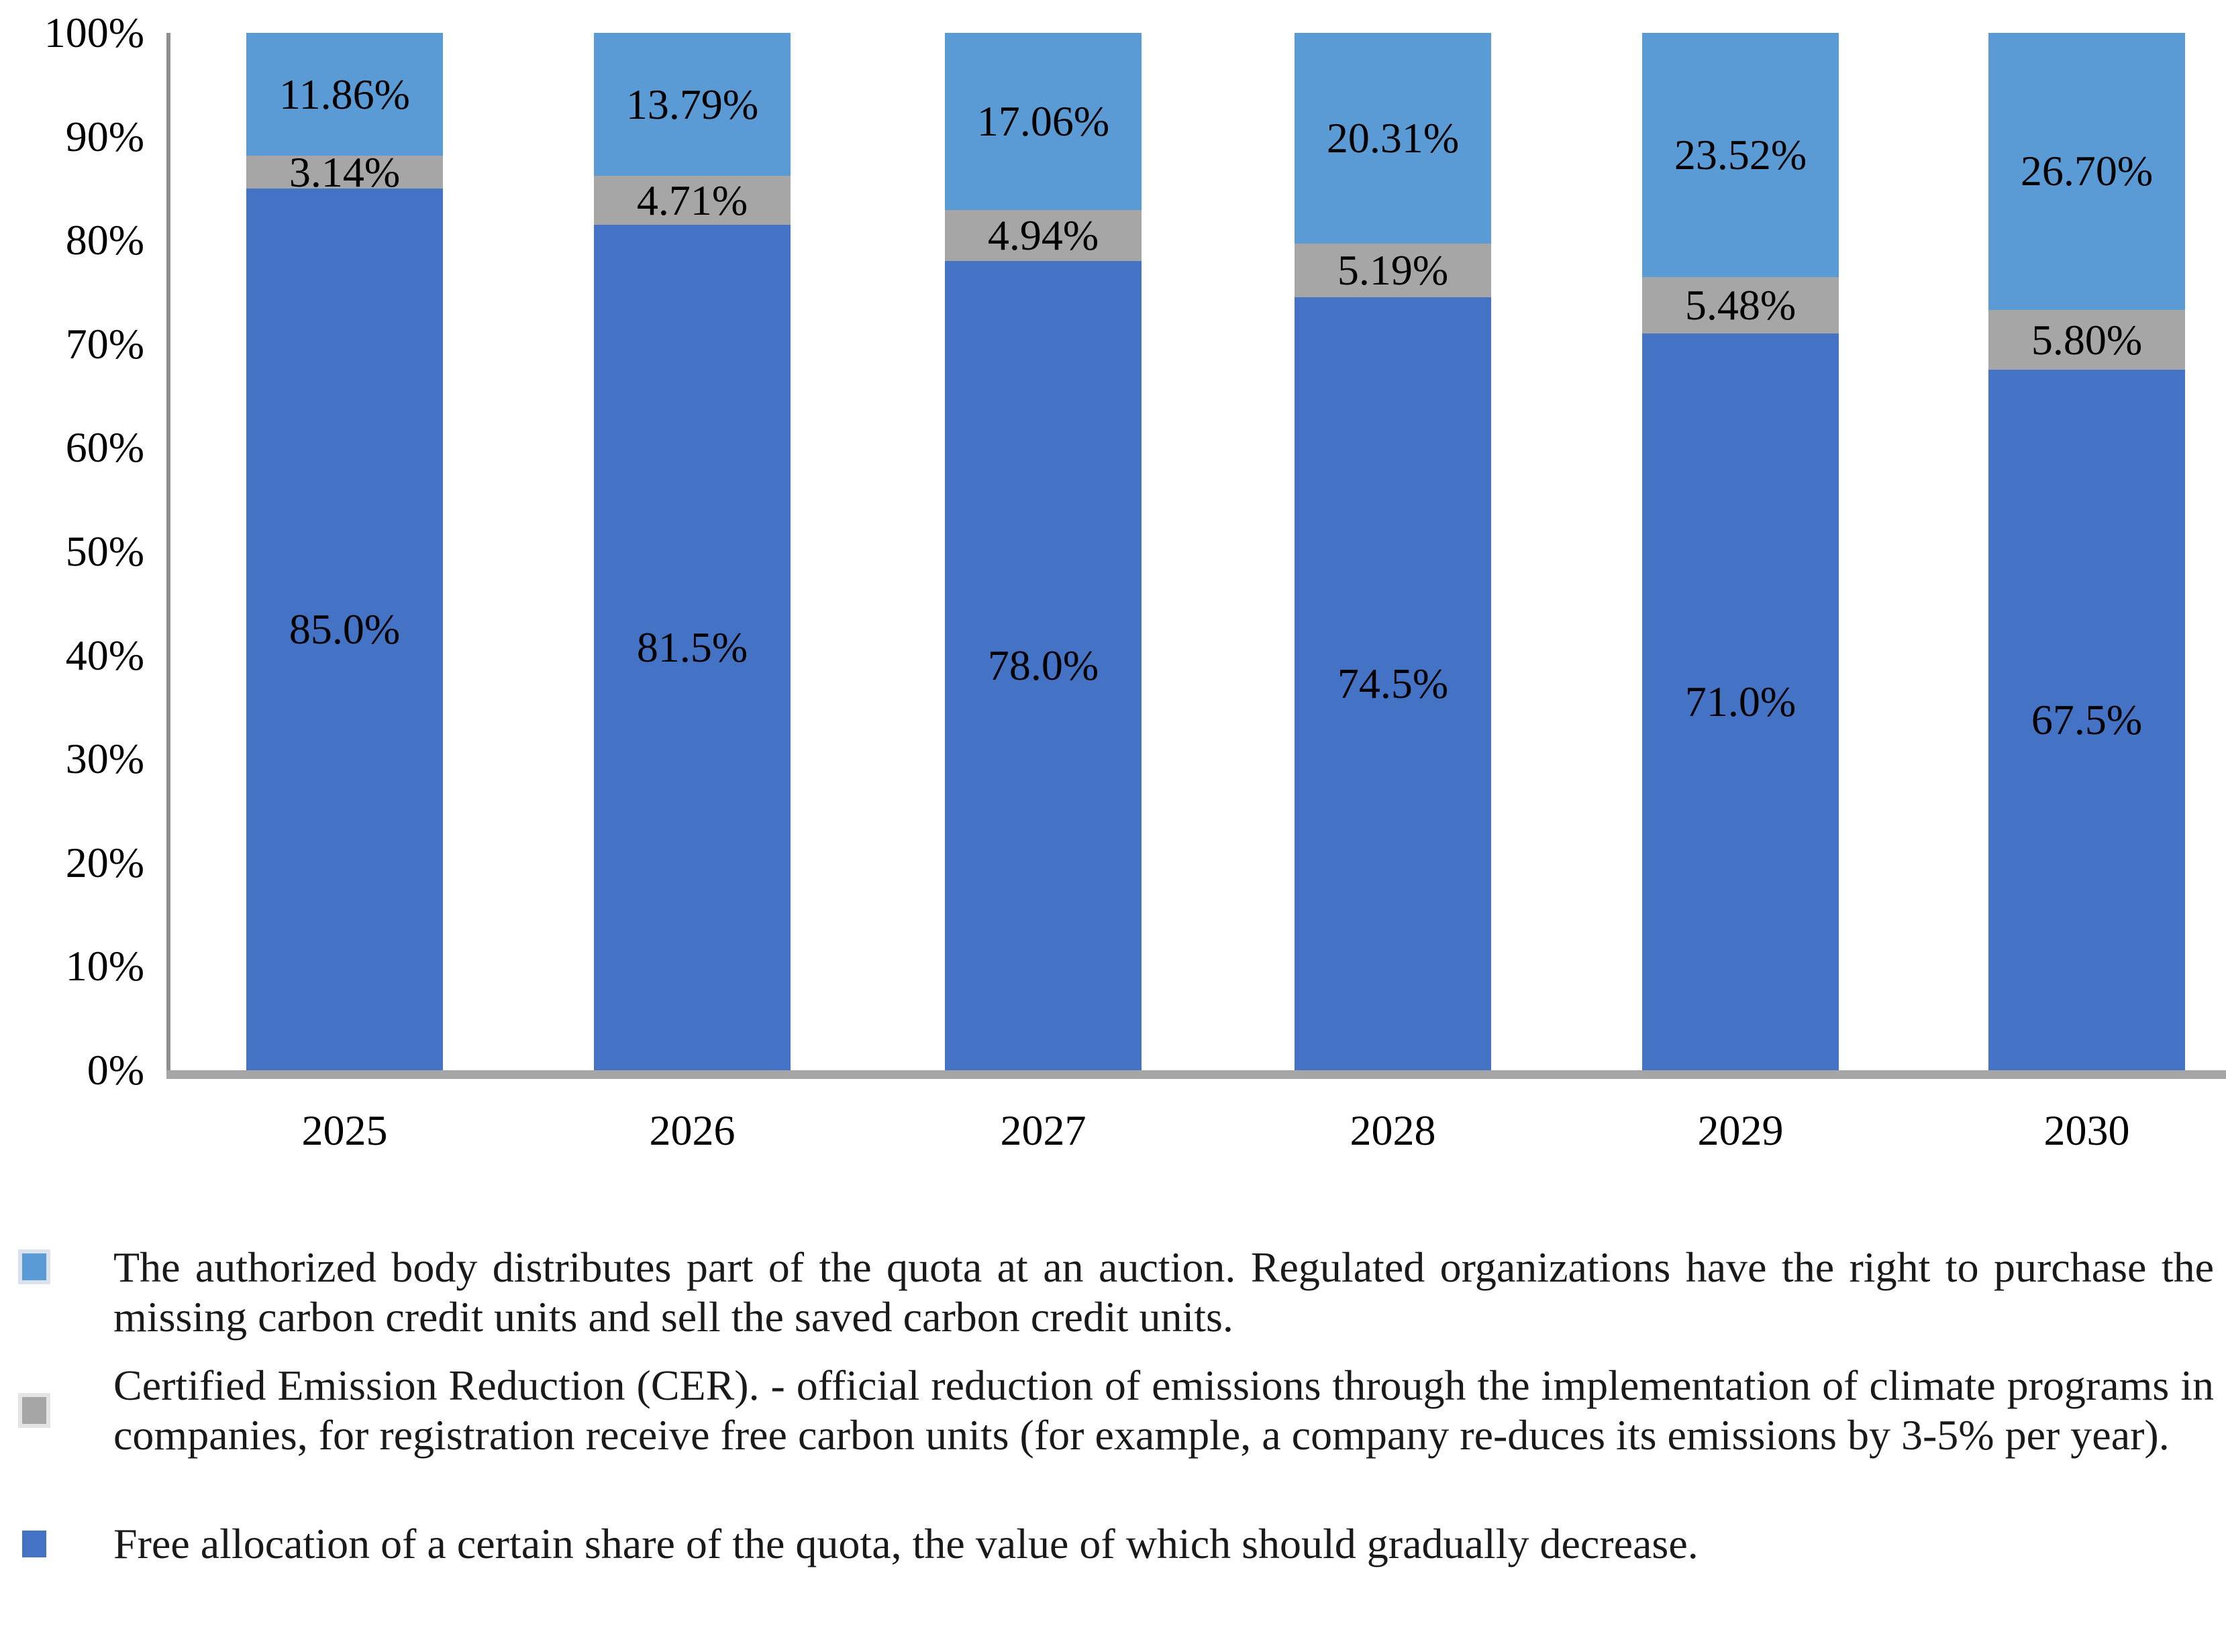 This screenshot has width=2226, height=1652. I want to click on y-axis-tick-label: 10%, so click(104, 966).